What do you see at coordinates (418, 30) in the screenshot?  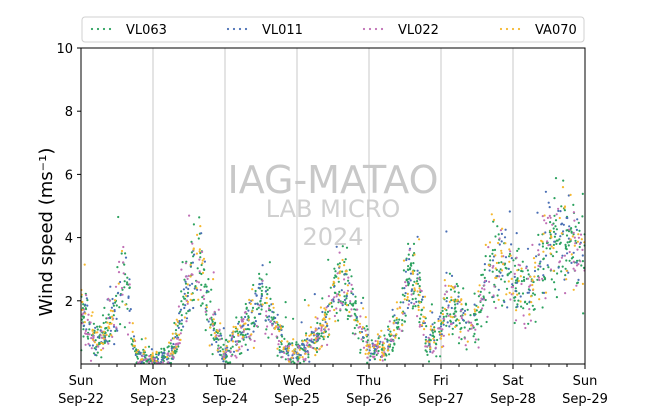 I see `legend-label-VL022: VL022` at bounding box center [418, 30].